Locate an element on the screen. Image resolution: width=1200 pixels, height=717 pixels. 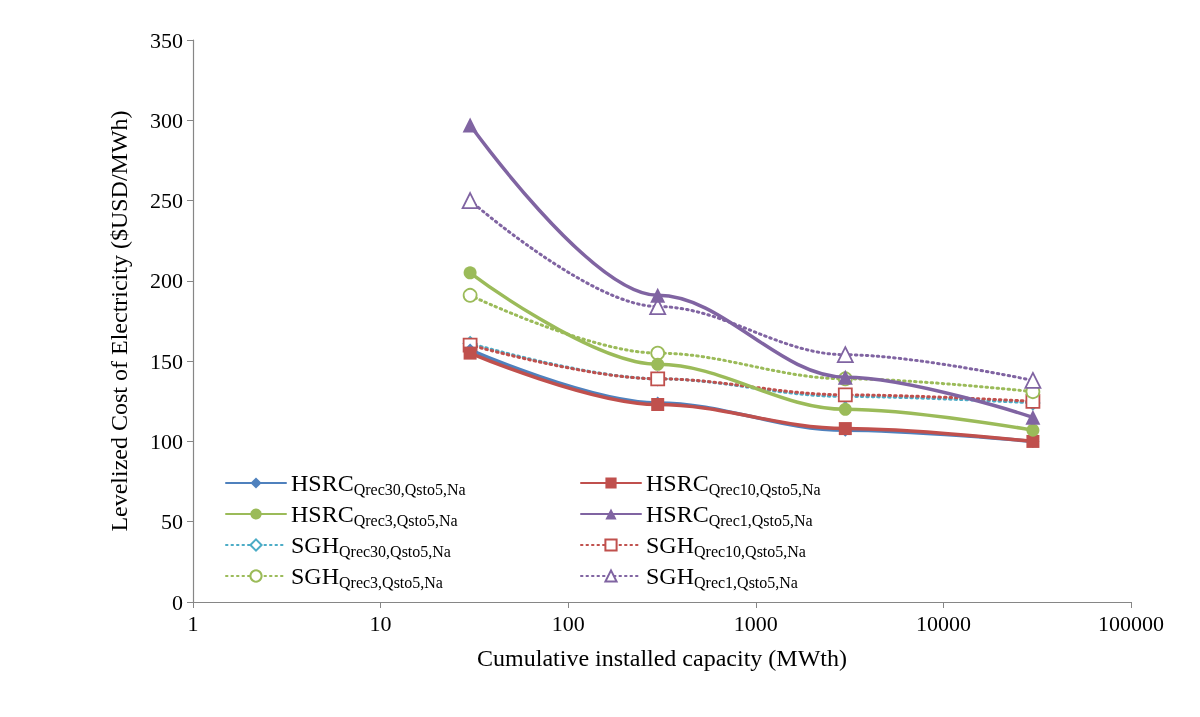
y-tick-label: 0 is located at coordinates (177, 602).